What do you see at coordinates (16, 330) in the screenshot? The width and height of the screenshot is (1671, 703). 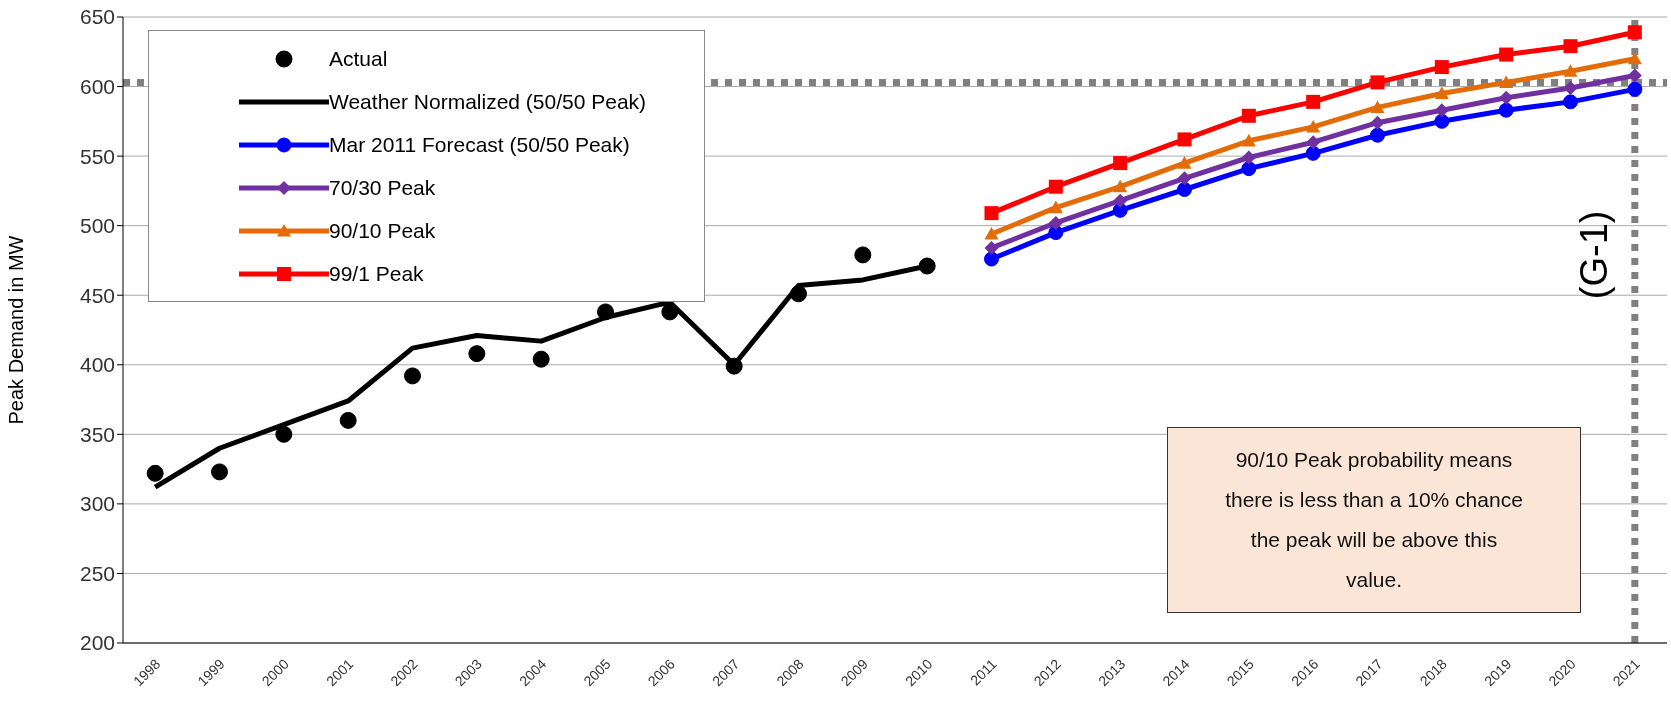 I see `y-axis-title: Peak Demand in MW` at bounding box center [16, 330].